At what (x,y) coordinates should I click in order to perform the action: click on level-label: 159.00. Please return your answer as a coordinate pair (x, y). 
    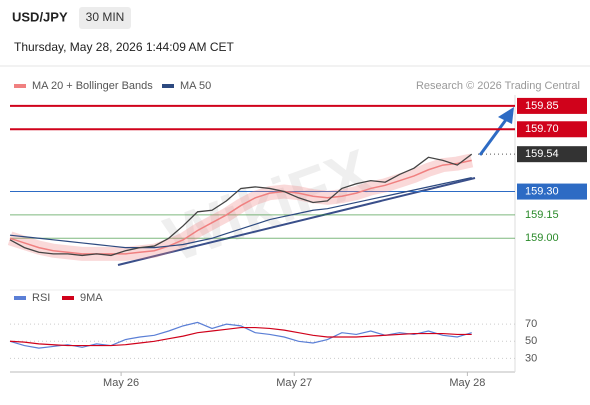
    Looking at the image, I should click on (542, 238).